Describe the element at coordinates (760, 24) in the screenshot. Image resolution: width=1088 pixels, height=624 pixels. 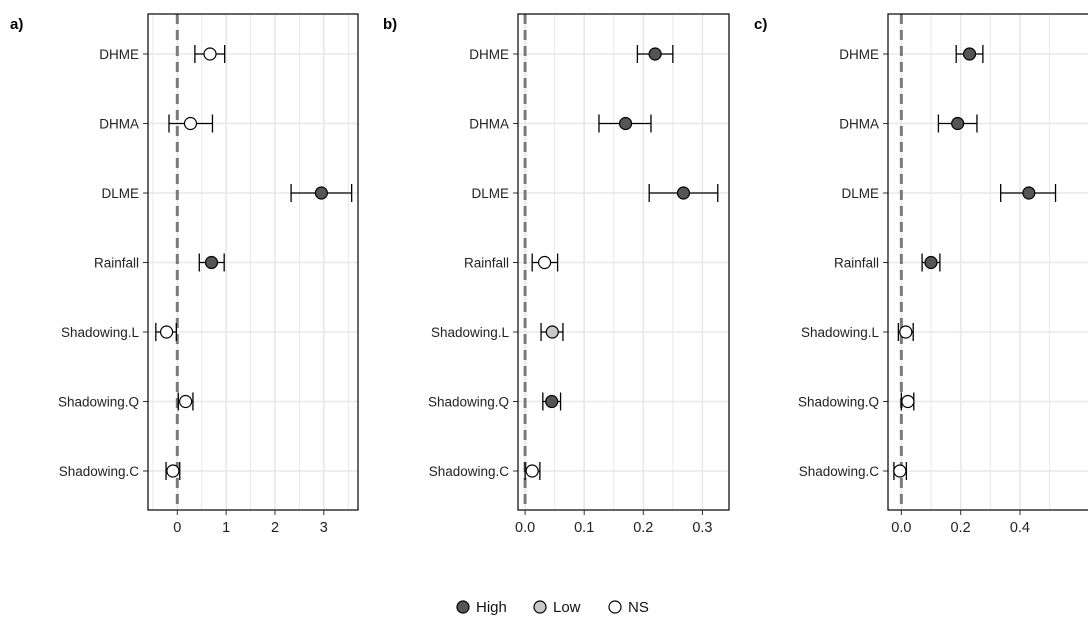
I see `panel-label: c)` at that location.